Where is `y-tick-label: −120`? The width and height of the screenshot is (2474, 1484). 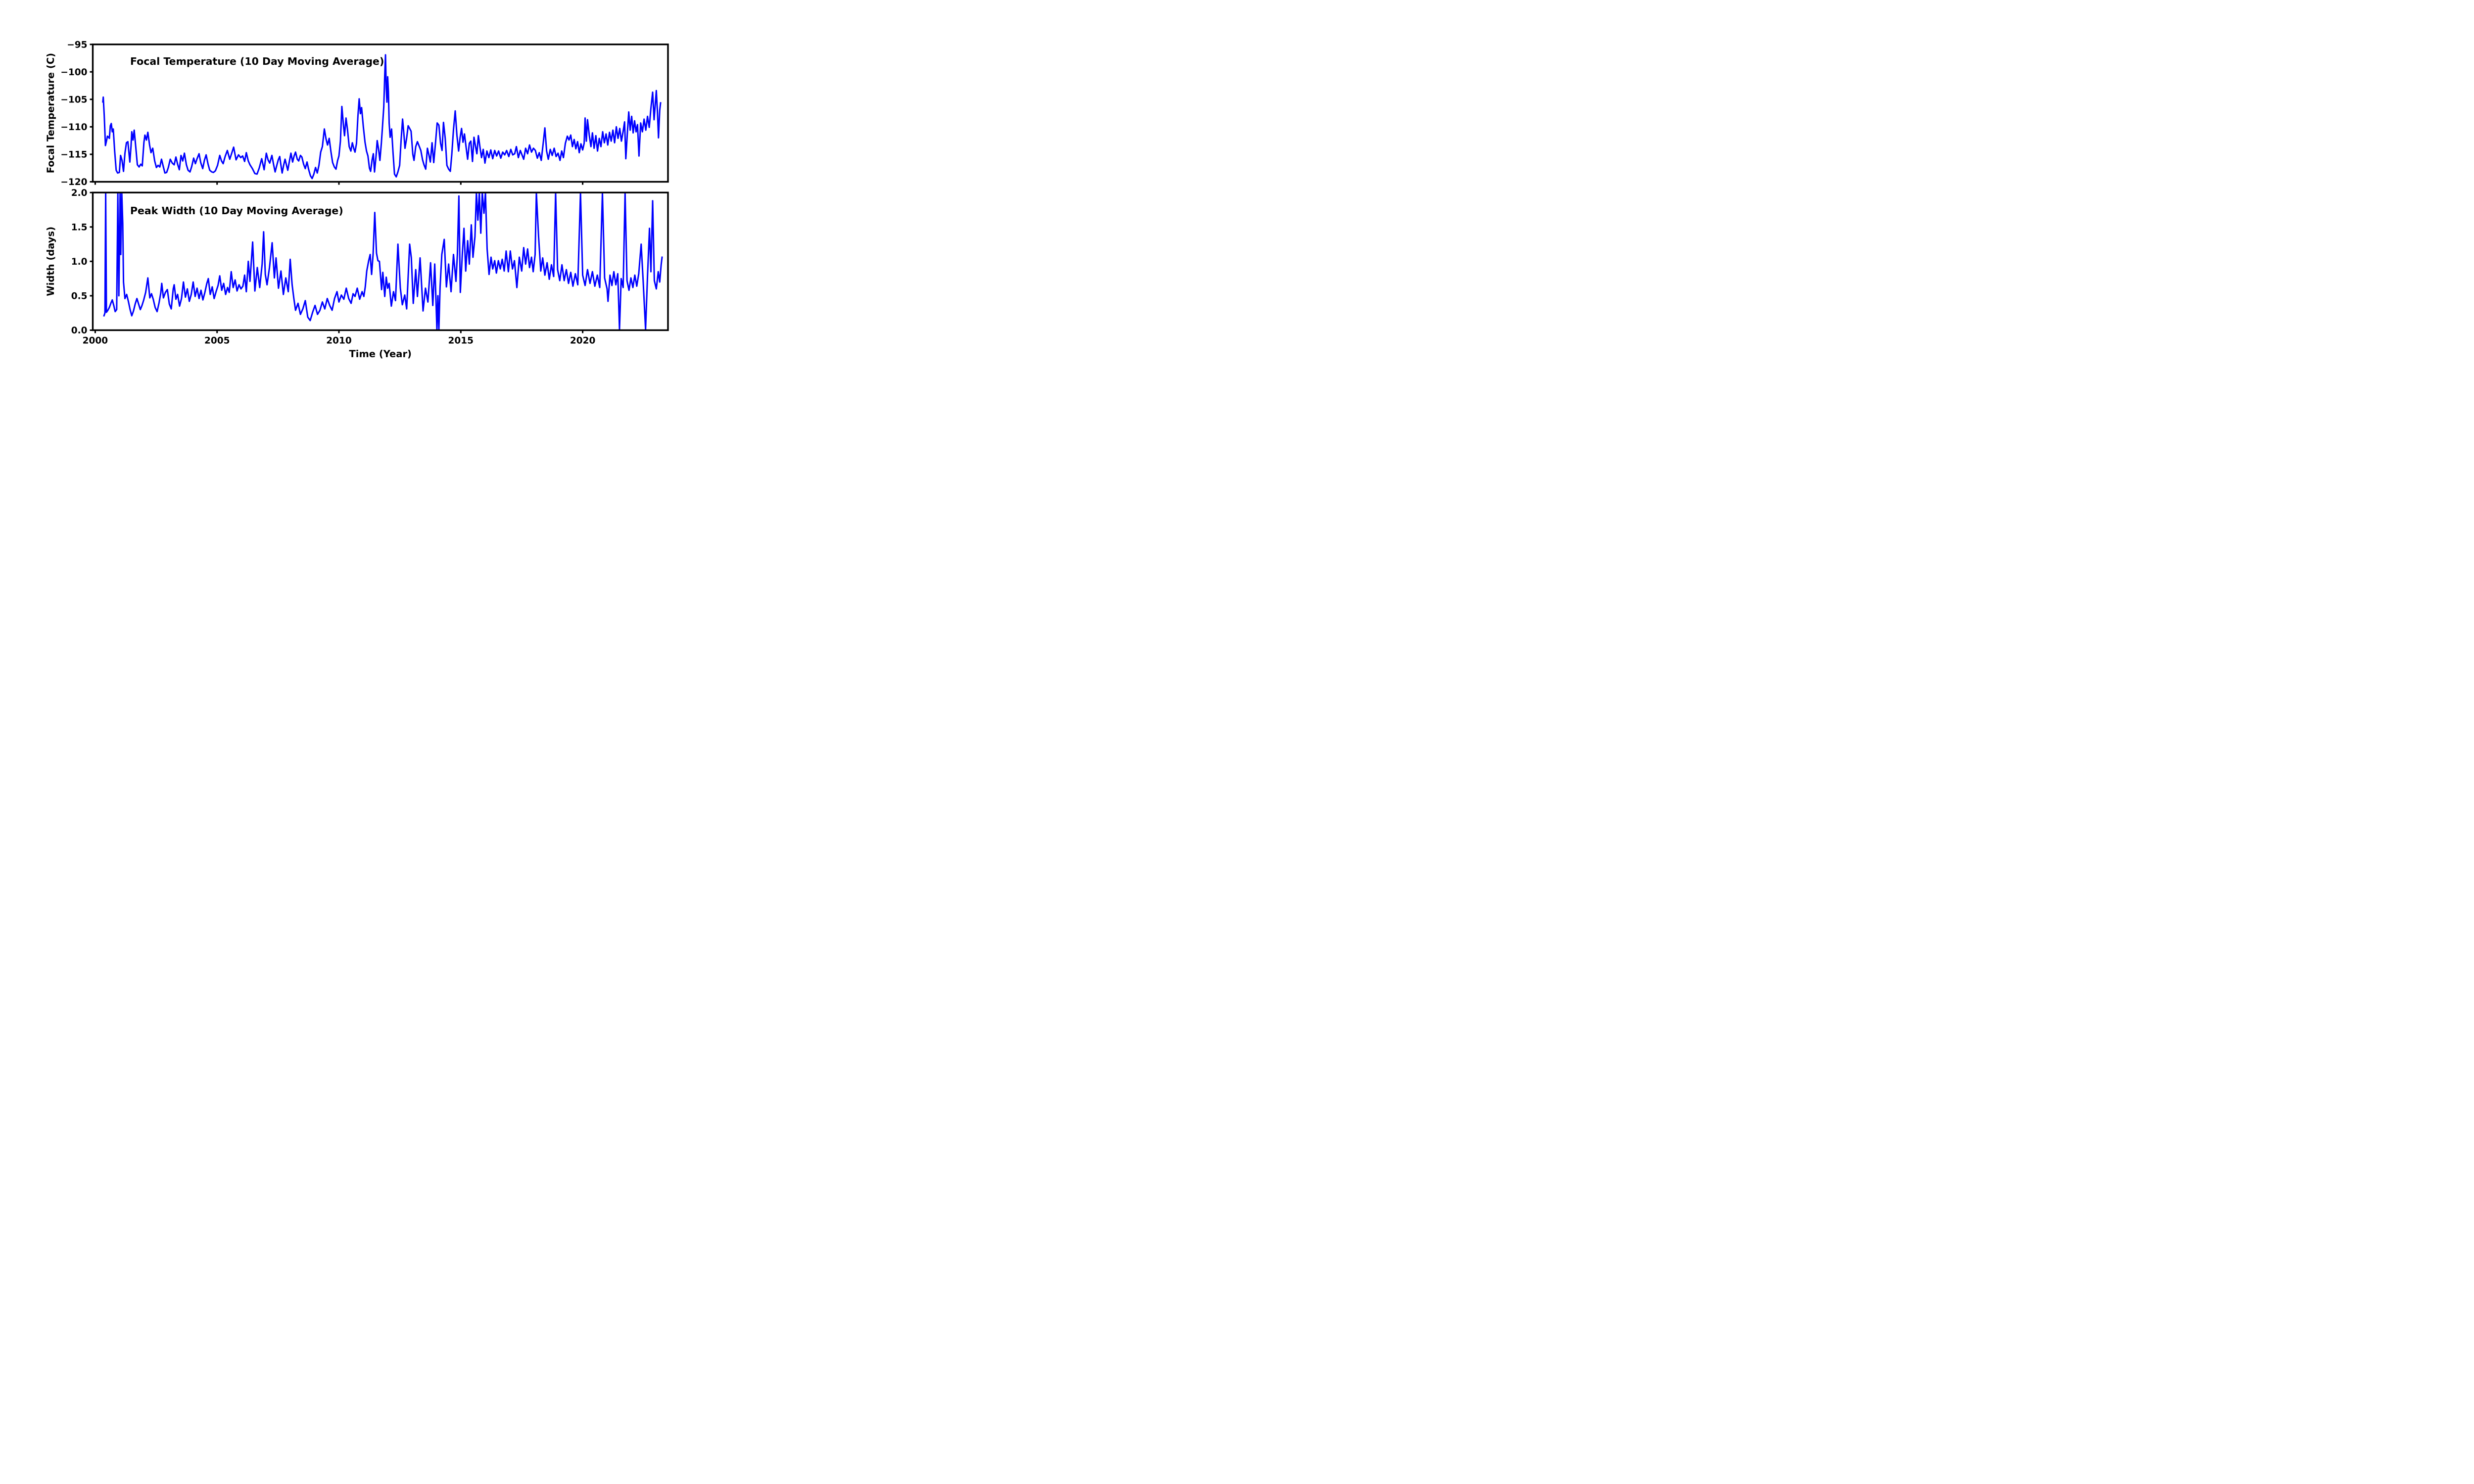 y-tick-label: −120 is located at coordinates (73, 182).